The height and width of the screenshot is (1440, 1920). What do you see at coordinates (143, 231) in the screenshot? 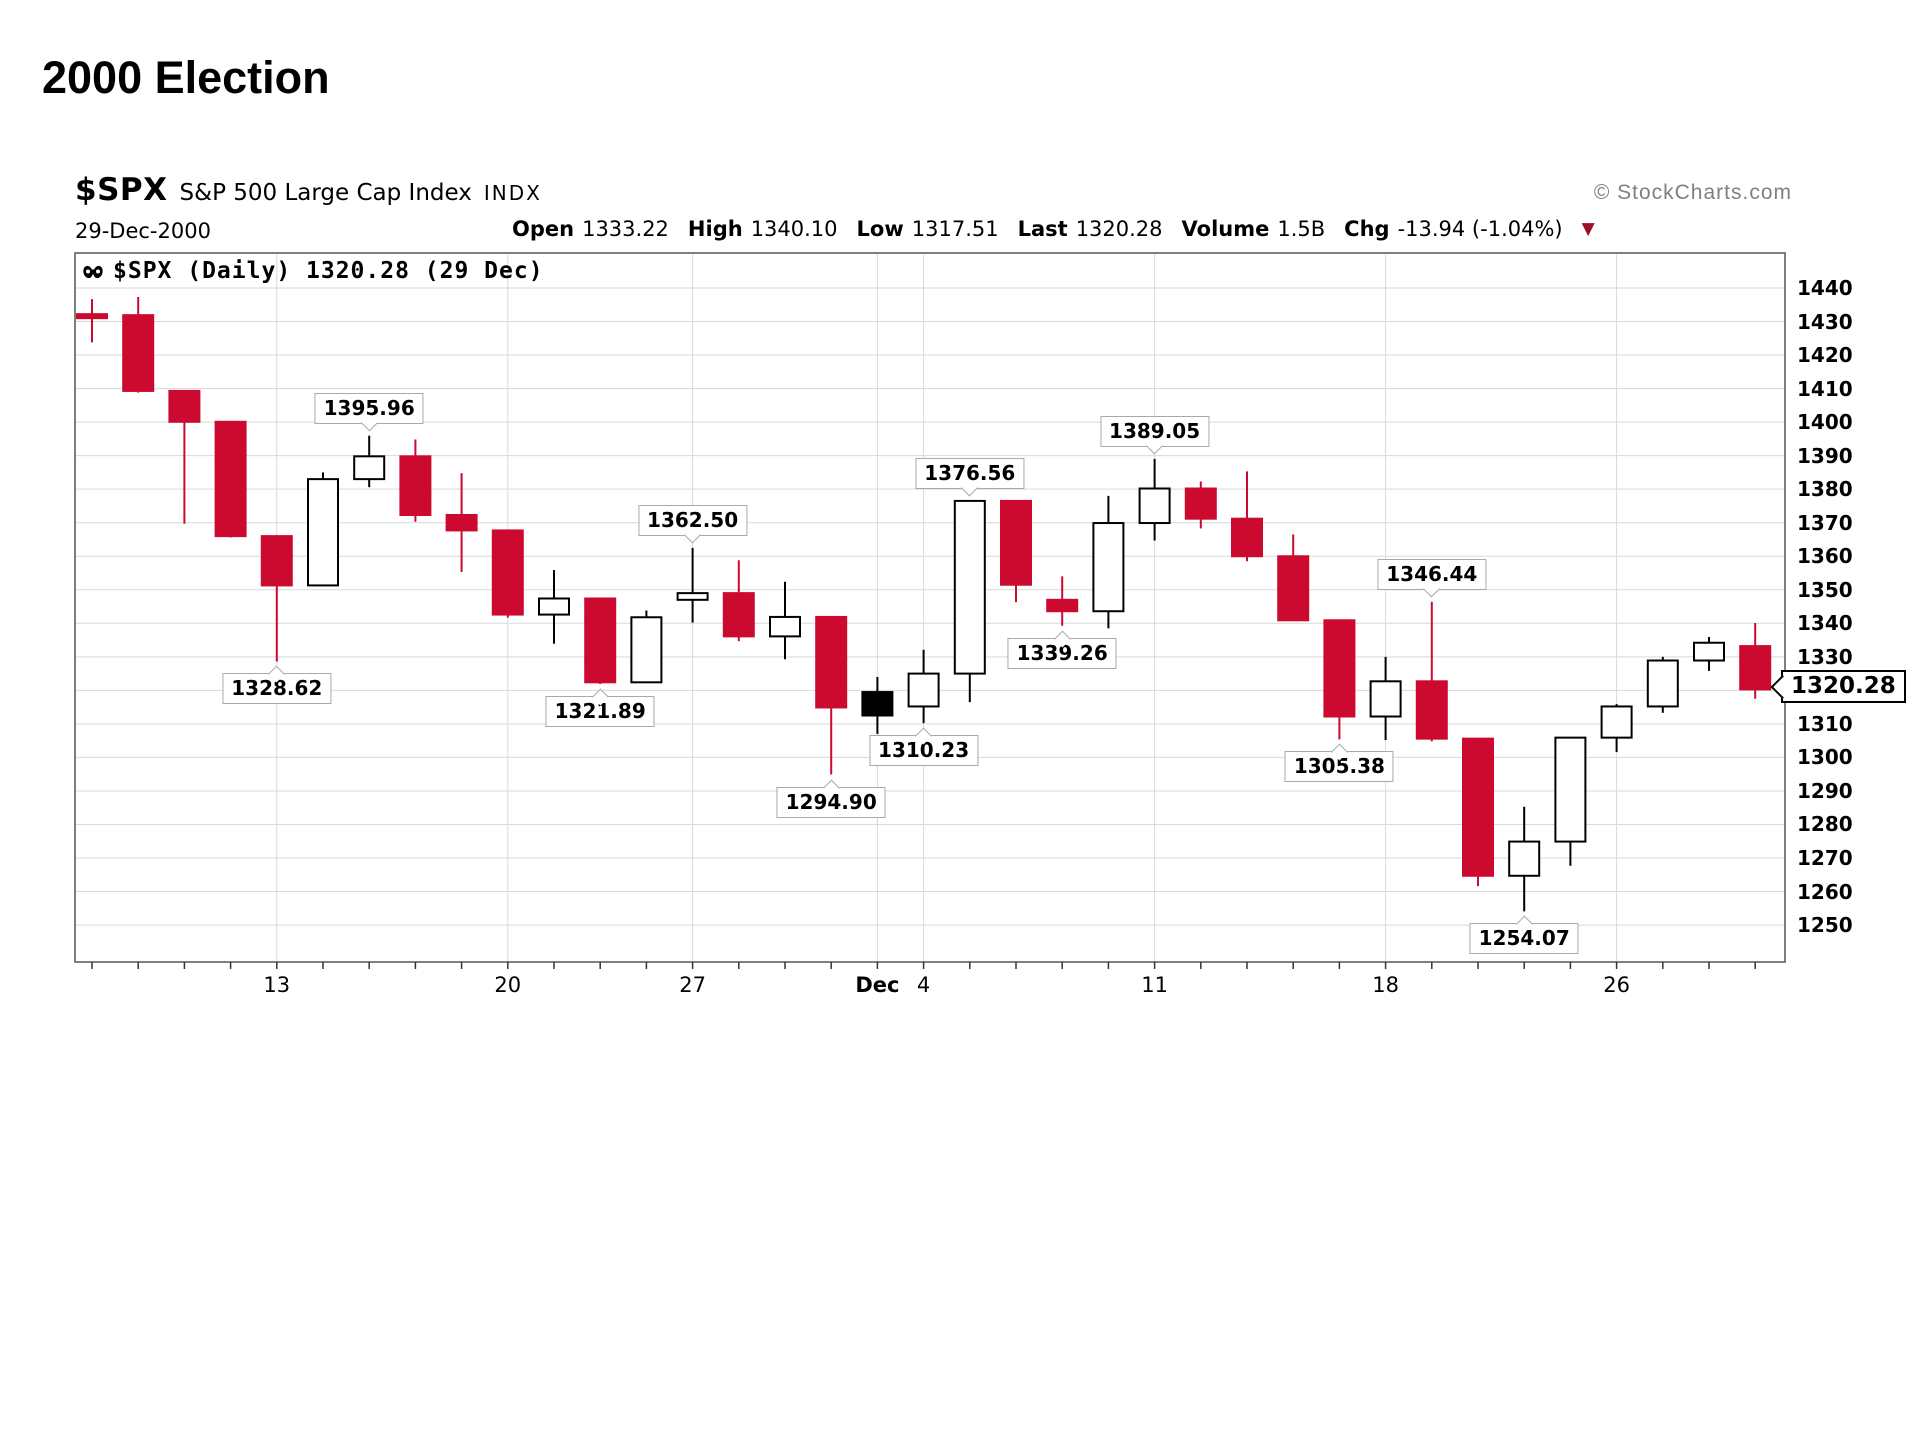
I see `quote-date: 29-Dec-2000` at bounding box center [143, 231].